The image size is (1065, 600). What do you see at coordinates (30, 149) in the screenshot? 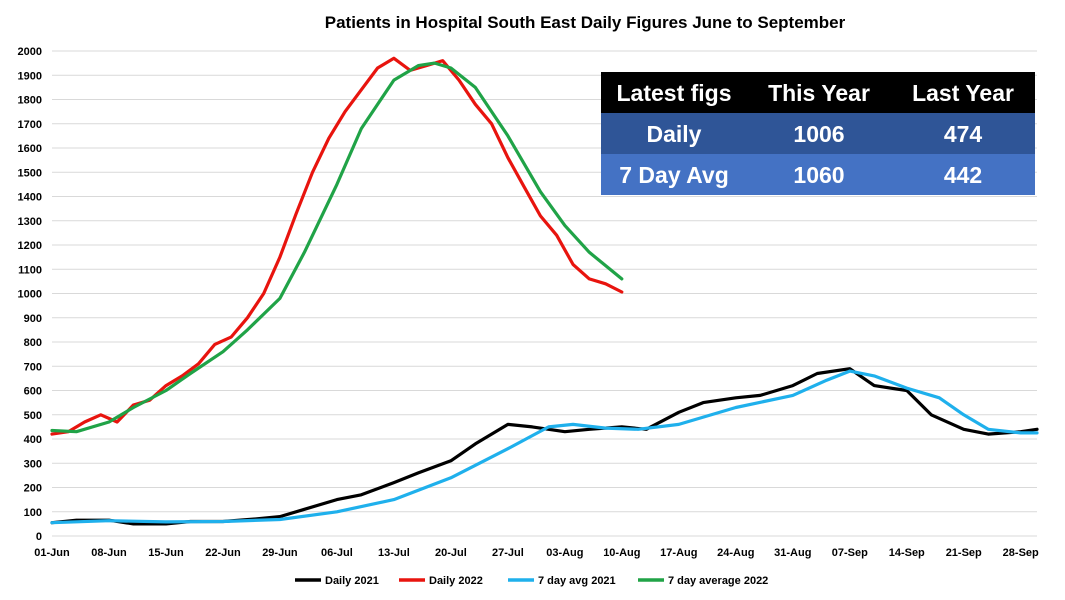
I see `y-tick-label: 1600` at bounding box center [30, 149].